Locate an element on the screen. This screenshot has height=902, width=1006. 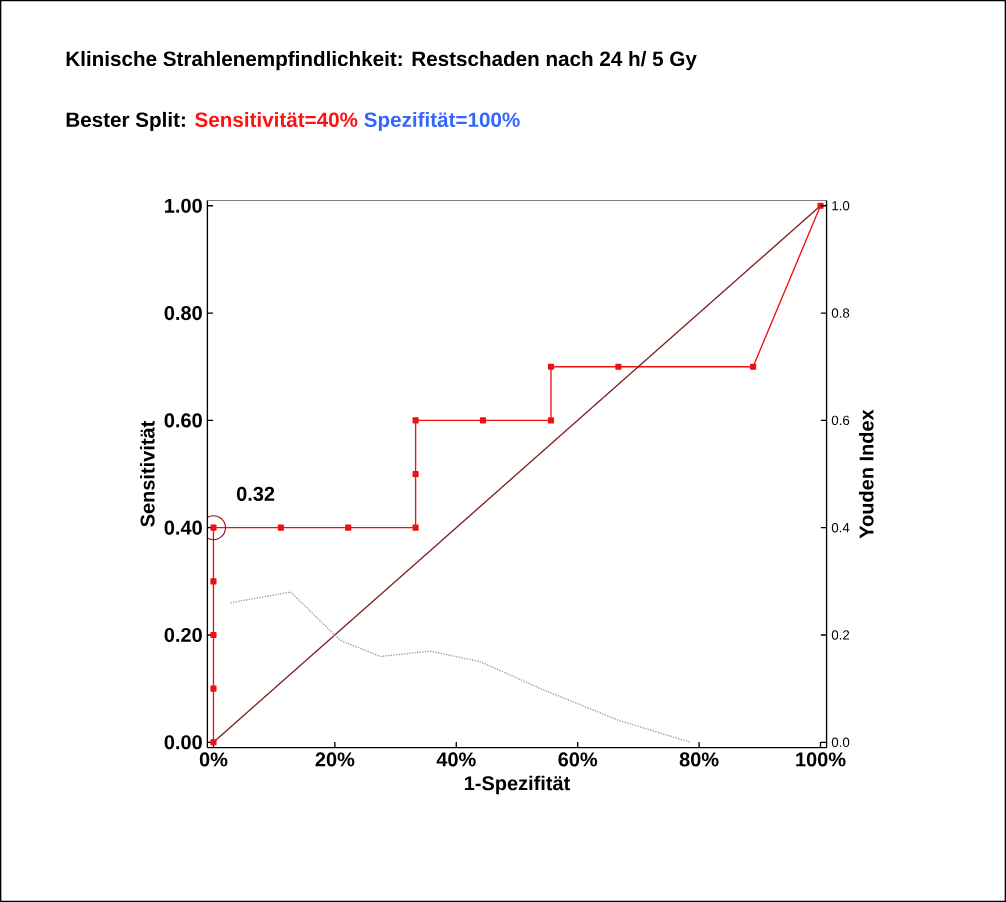
y-tick-label: 0.60 is located at coordinates (183, 420).